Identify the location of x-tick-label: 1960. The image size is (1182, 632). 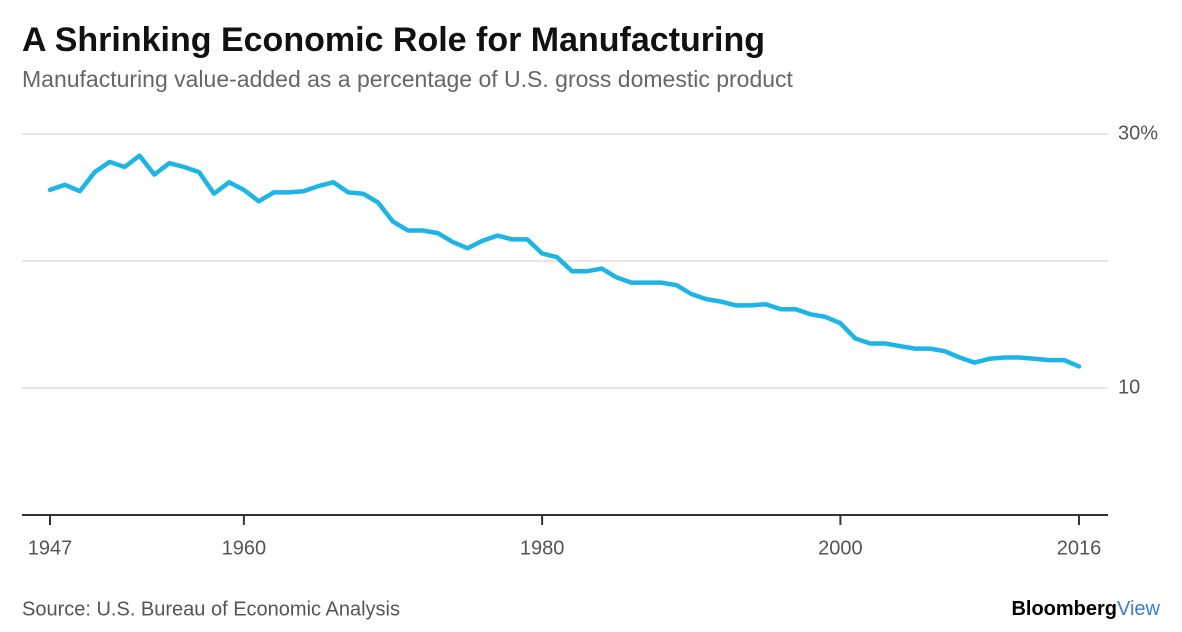
(244, 548).